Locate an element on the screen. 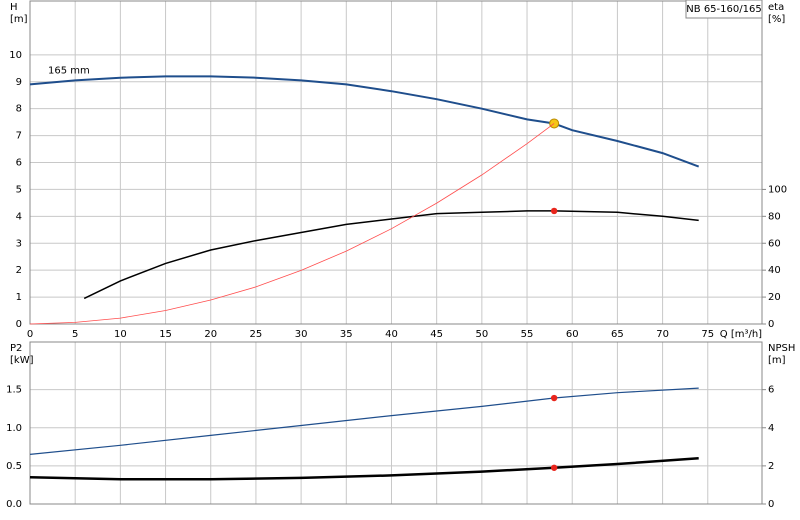 The height and width of the screenshot is (520, 800). y2-tick-label: 80 is located at coordinates (774, 216).